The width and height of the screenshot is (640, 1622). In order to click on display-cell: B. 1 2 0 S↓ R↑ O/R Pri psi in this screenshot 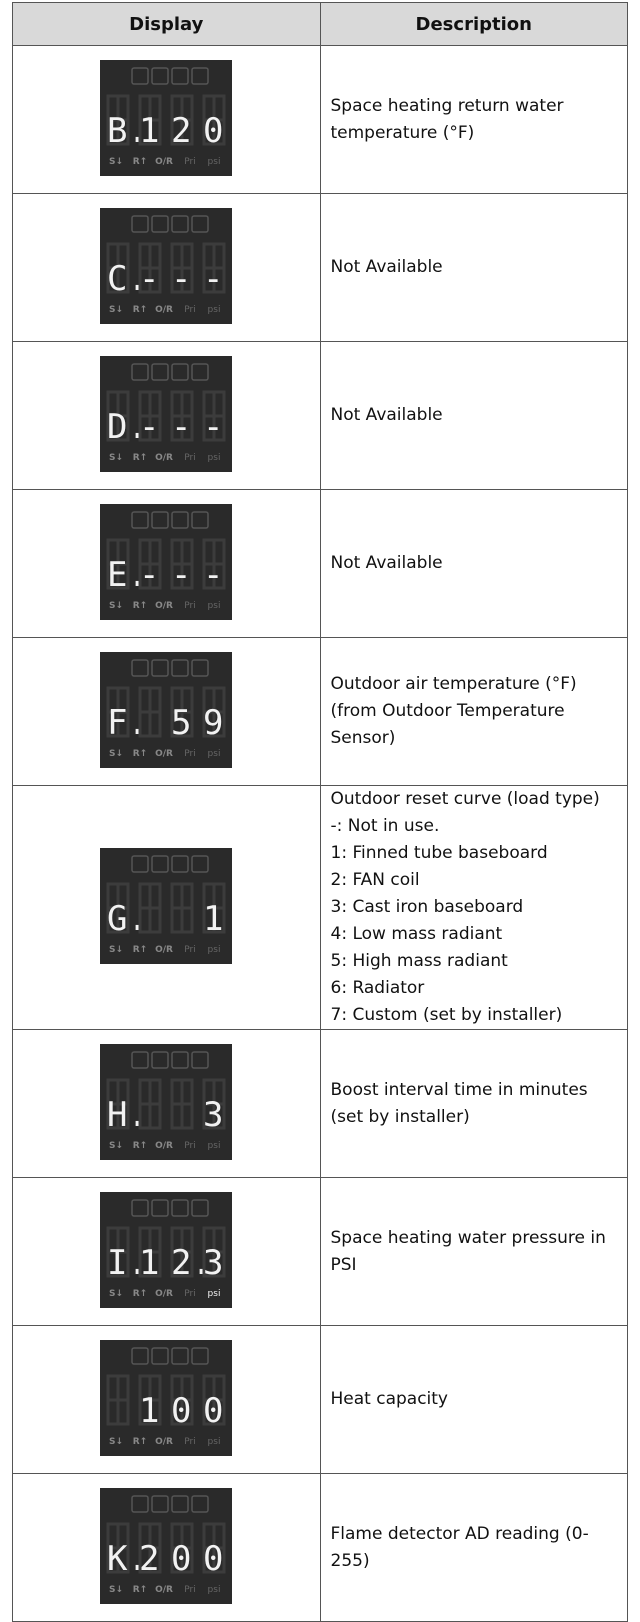, I will do `click(166, 119)`.